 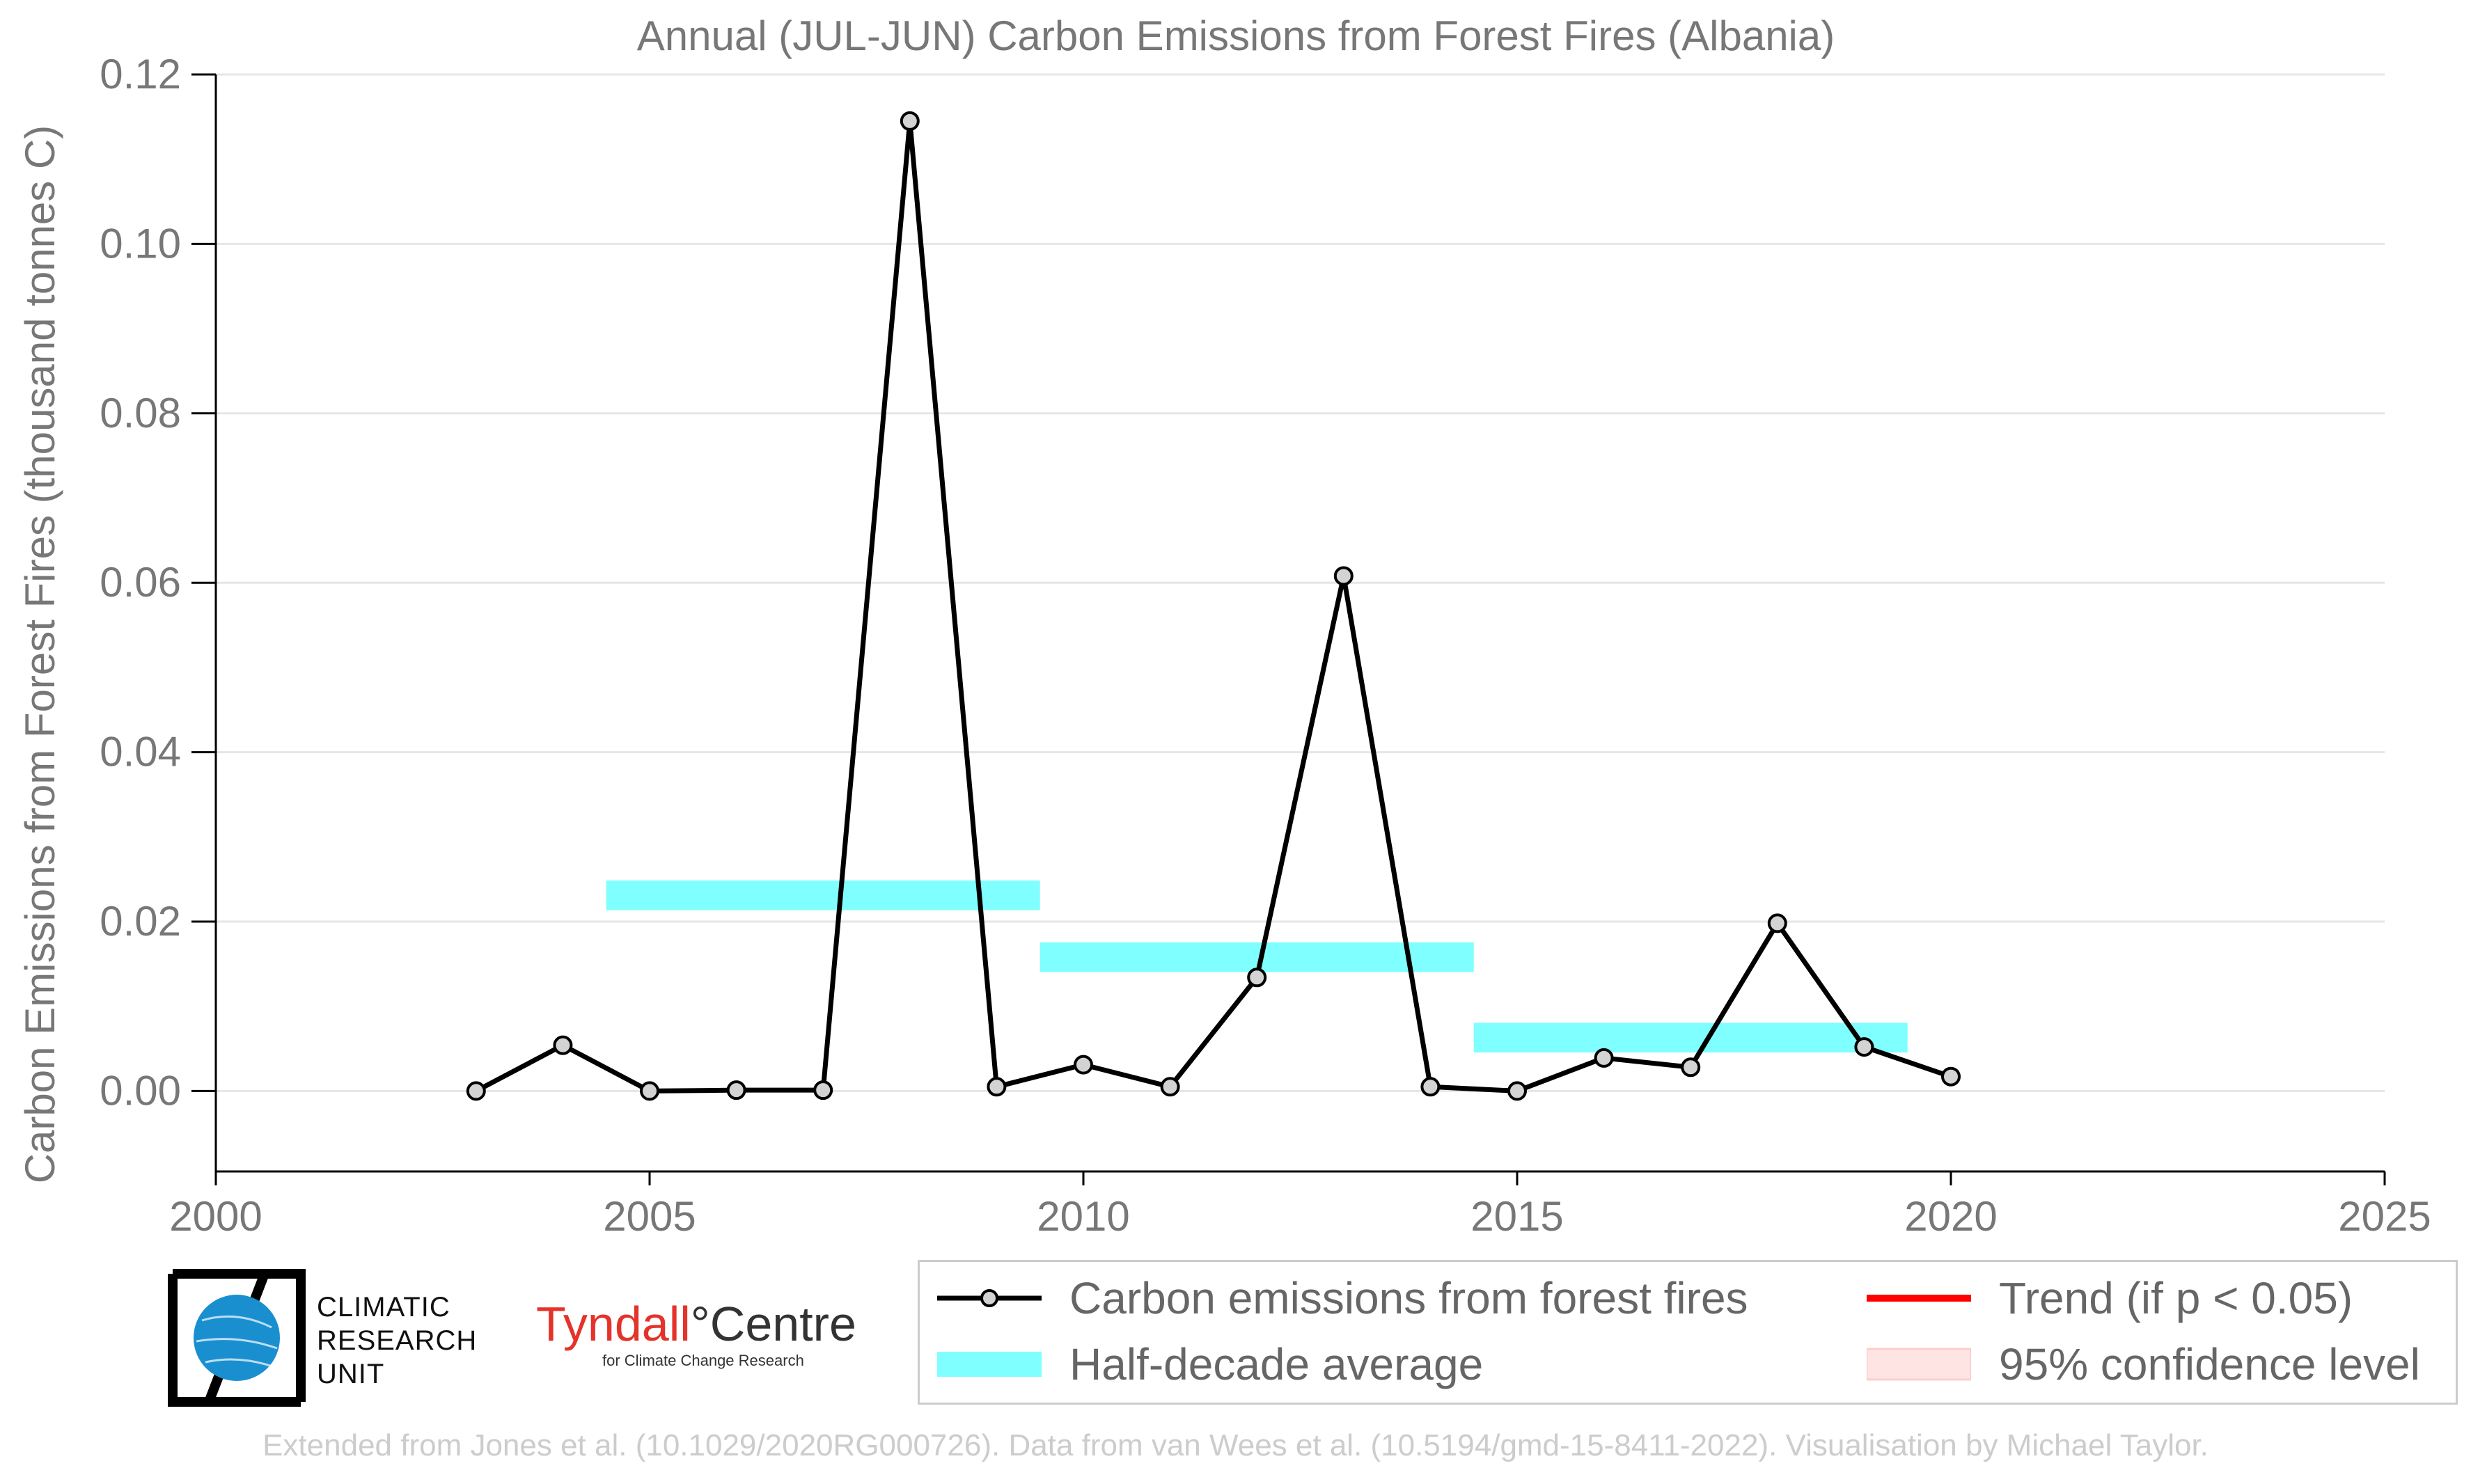 What do you see at coordinates (140, 921) in the screenshot?
I see `y-tick-label: 0.02` at bounding box center [140, 921].